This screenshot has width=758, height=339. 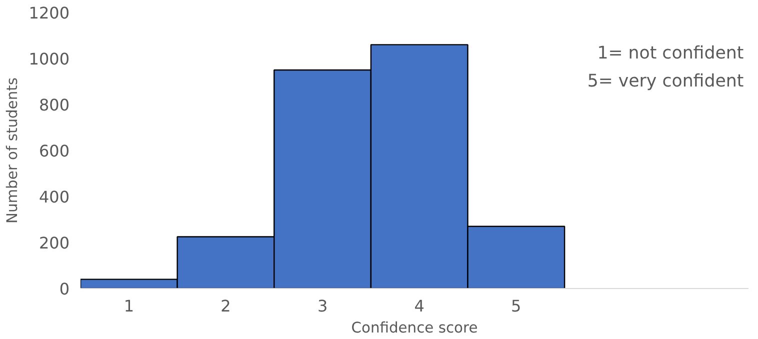 I want to click on y-tick-label: 800, so click(x=54, y=105).